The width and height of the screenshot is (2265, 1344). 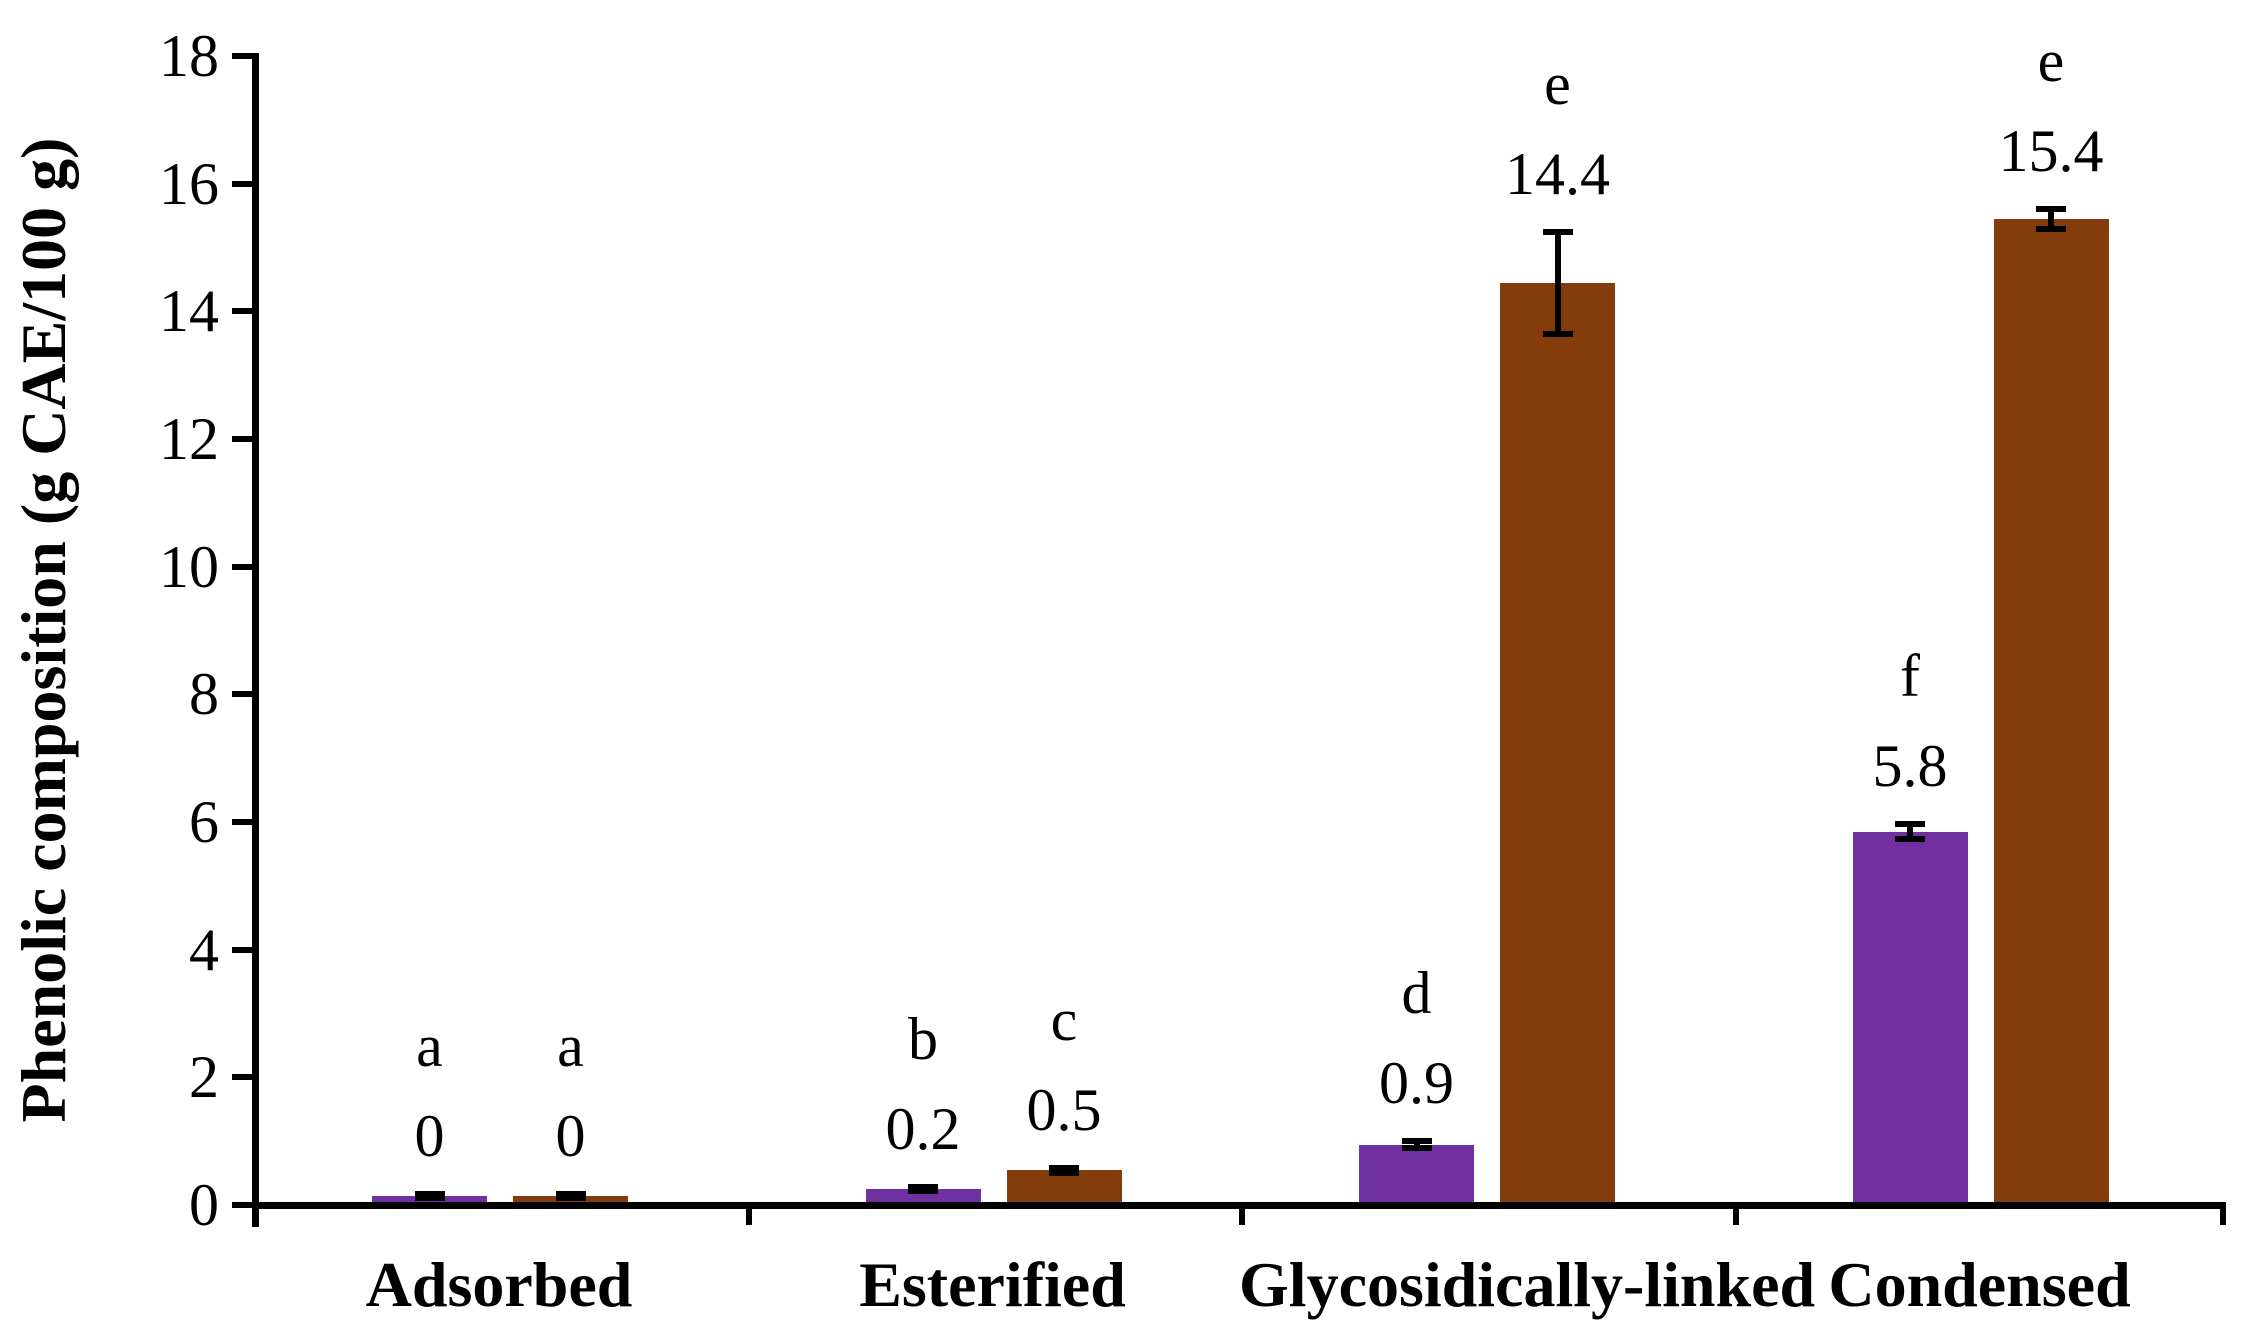 I want to click on y-tick-label: 12, so click(x=189, y=439).